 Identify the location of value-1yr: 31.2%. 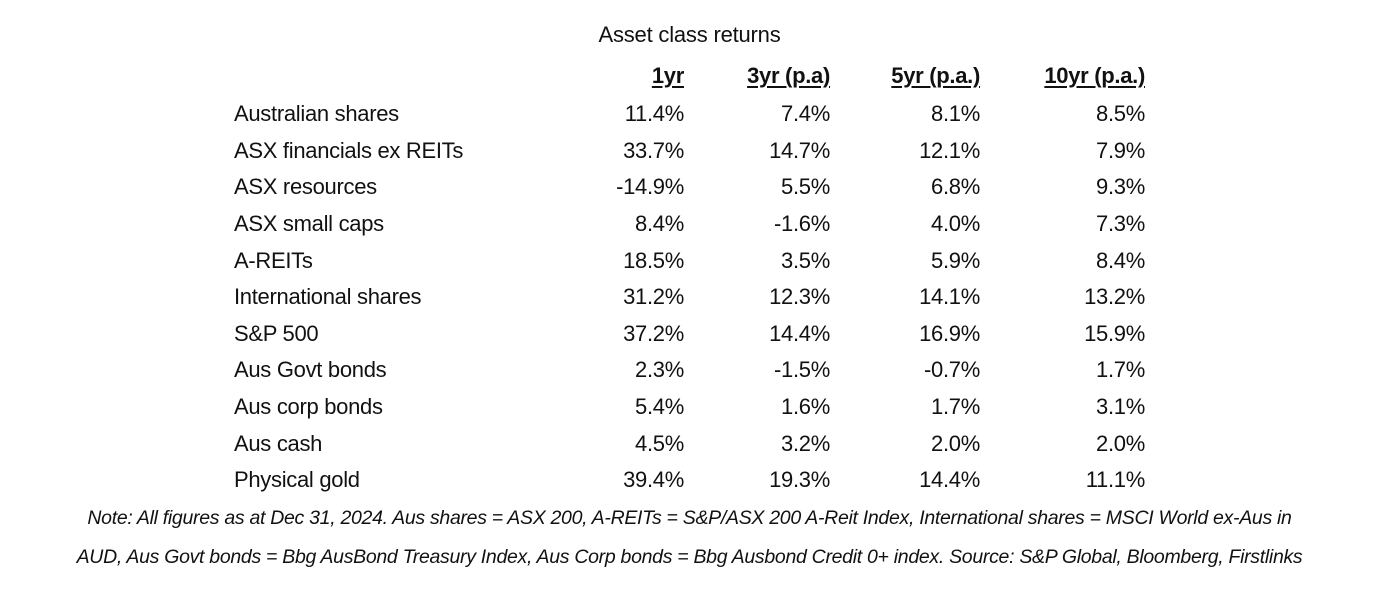
(653, 297).